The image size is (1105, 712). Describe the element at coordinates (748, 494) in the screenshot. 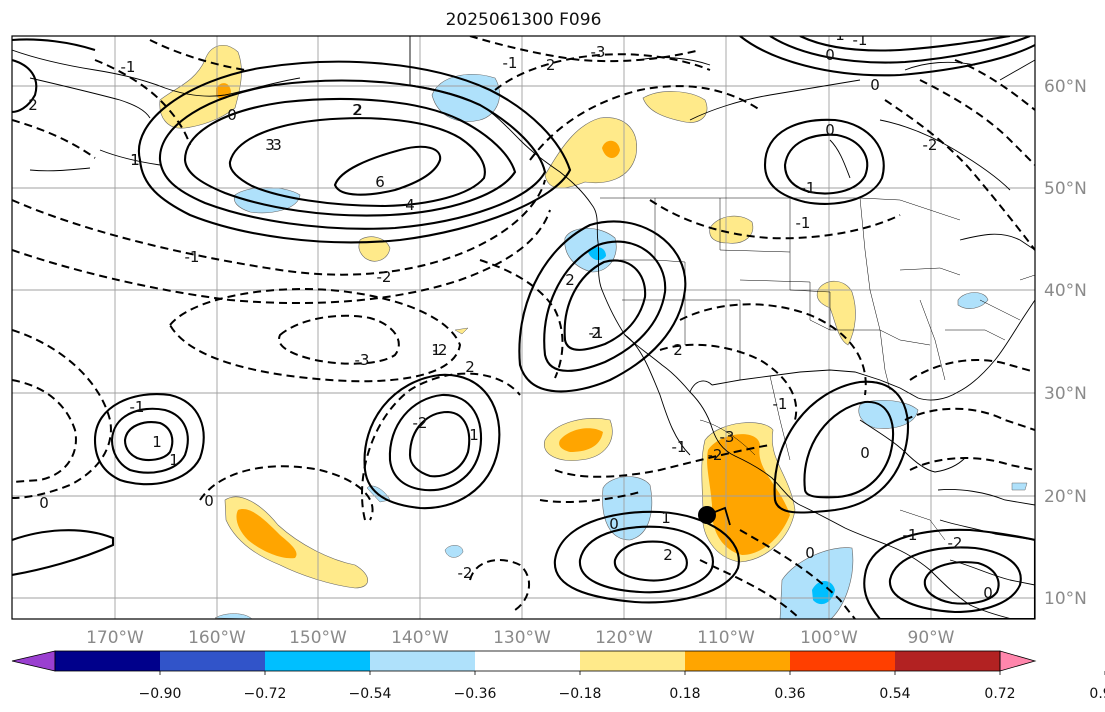

I see `shade-mexico-orange` at that location.